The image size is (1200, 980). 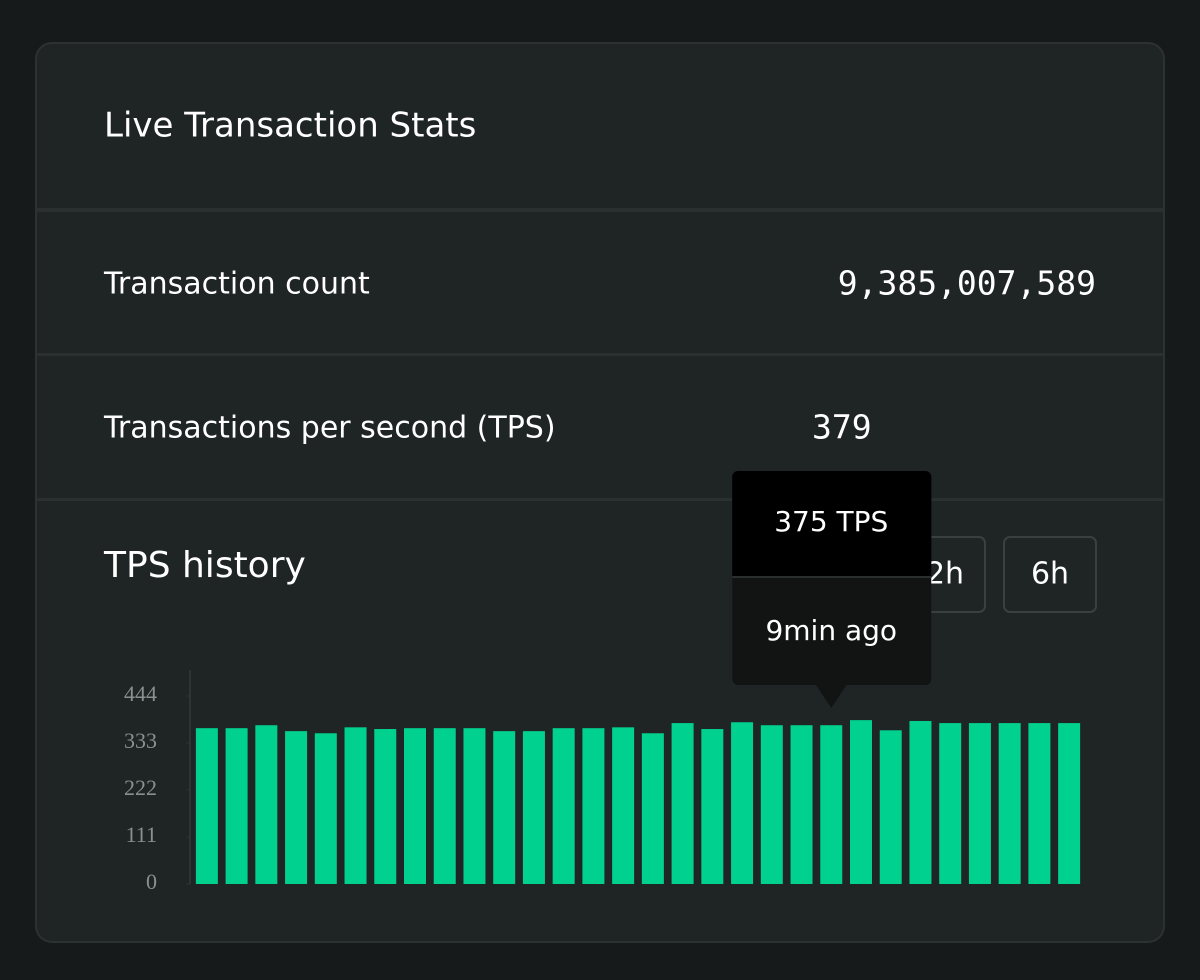 What do you see at coordinates (204, 565) in the screenshot?
I see `section-title: TPS history` at bounding box center [204, 565].